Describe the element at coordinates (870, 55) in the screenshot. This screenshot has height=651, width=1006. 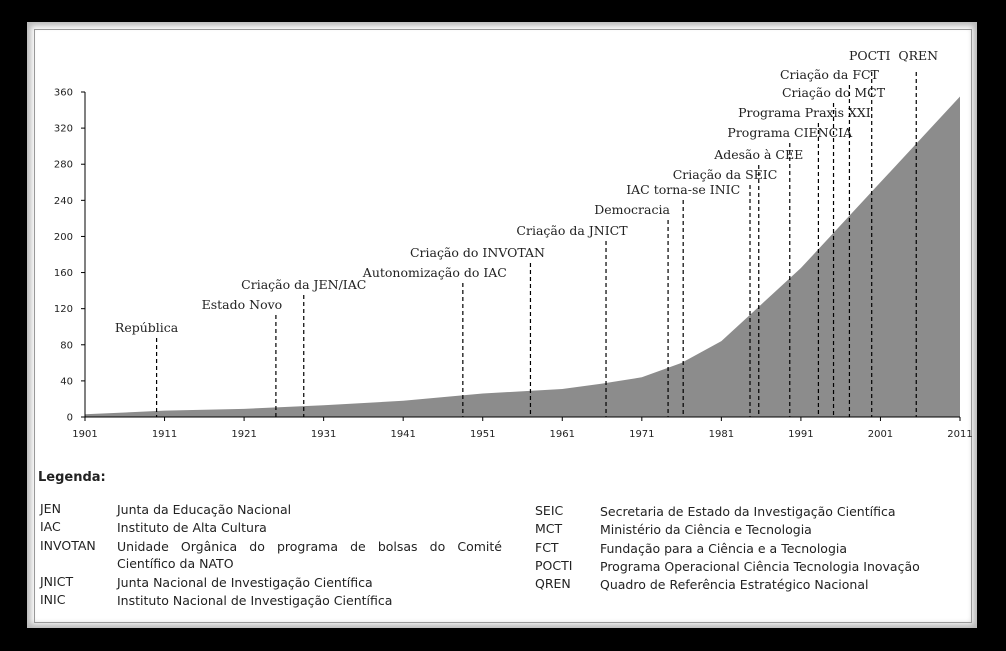
I see `event-label: POCTI` at that location.